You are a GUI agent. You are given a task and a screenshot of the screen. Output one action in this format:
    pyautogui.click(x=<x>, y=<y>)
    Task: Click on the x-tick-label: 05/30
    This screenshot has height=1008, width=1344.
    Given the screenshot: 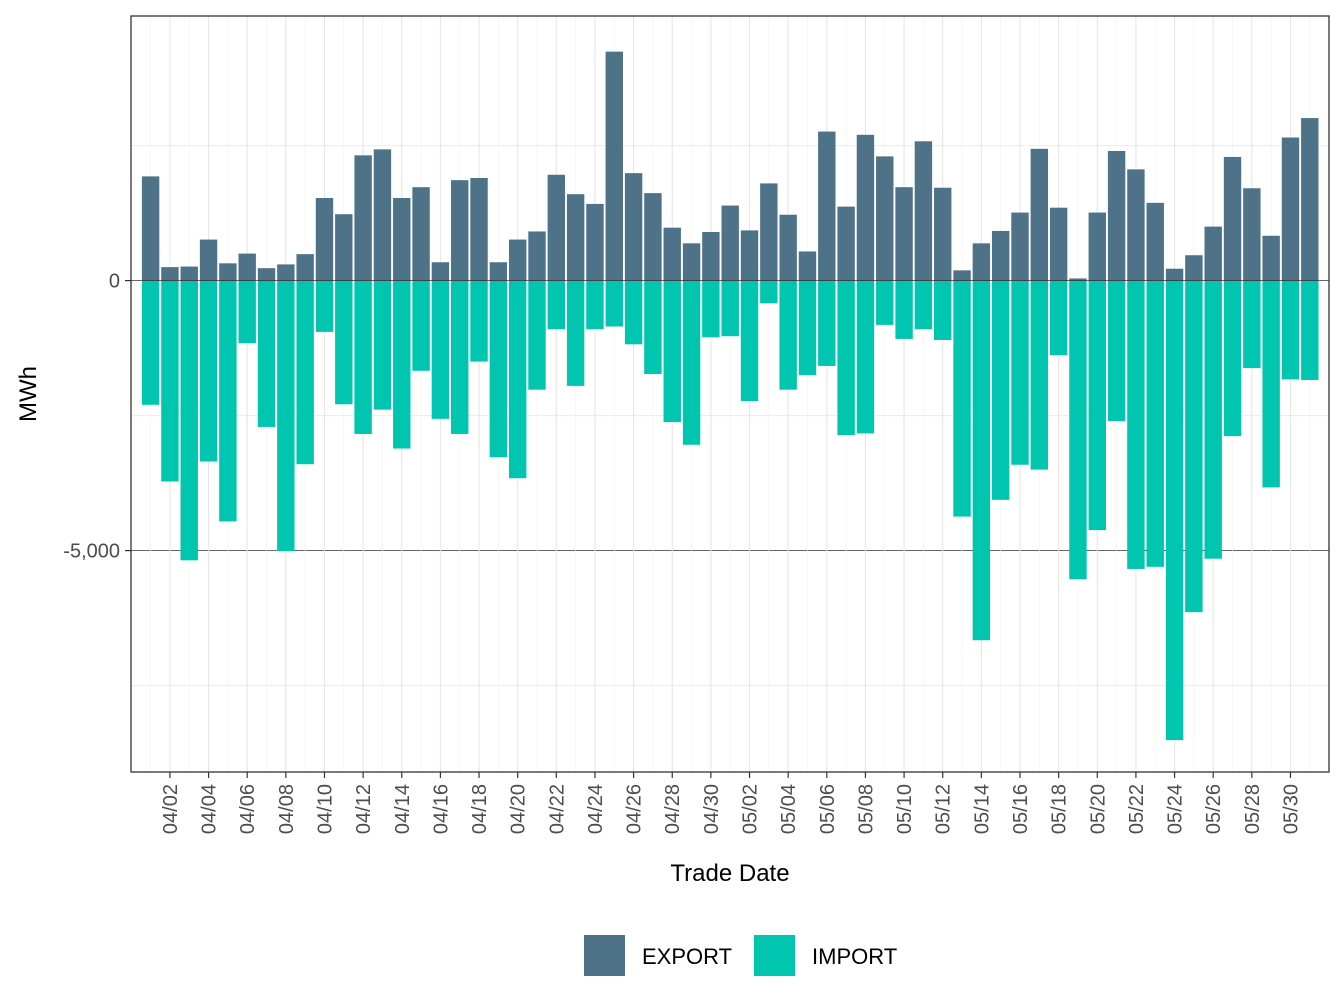 What is the action you would take?
    pyautogui.click(x=1291, y=809)
    